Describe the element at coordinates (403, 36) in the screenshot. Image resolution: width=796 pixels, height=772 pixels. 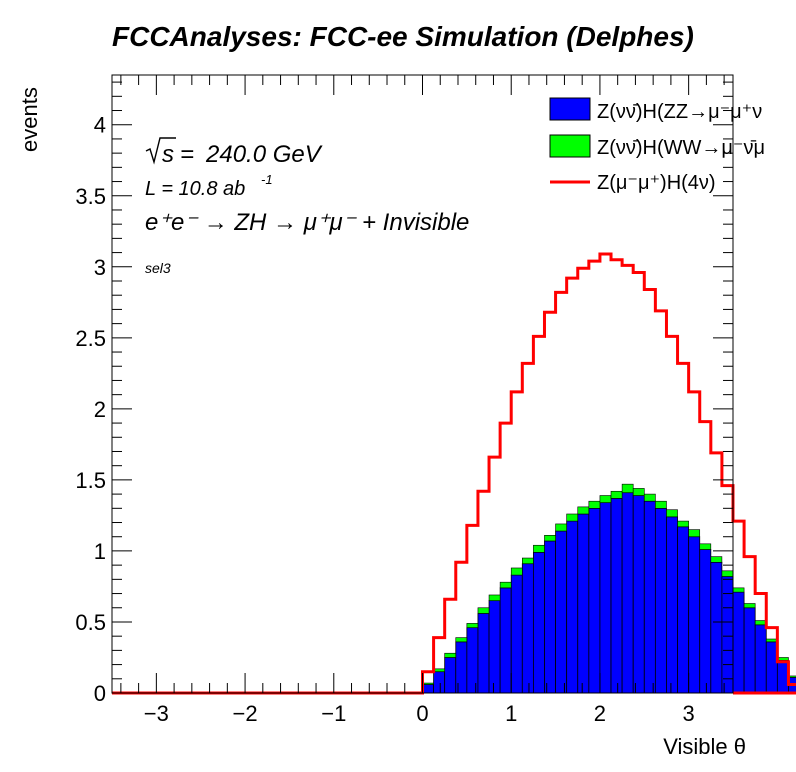
I see `chart-title: FCCAnalyses: FCC-ee Simulation (Delphes)` at that location.